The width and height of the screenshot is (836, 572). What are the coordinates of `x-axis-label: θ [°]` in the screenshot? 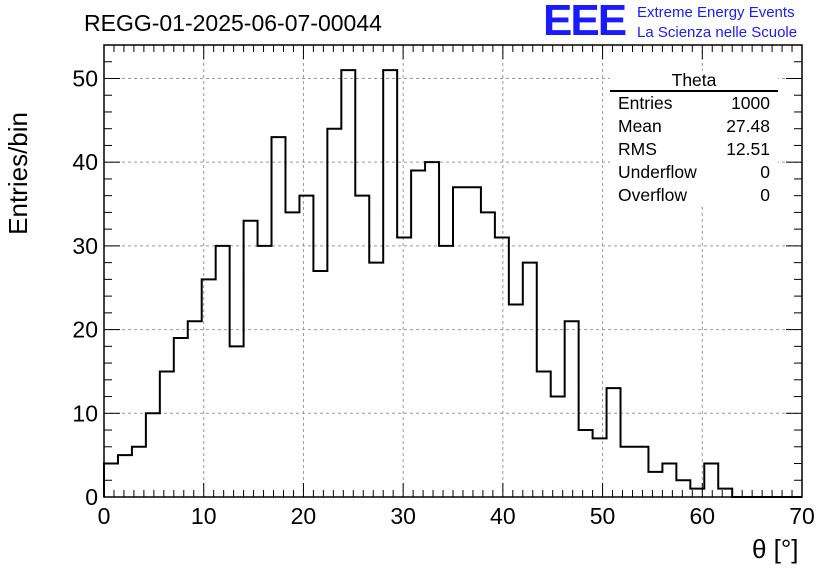 It's located at (775, 549).